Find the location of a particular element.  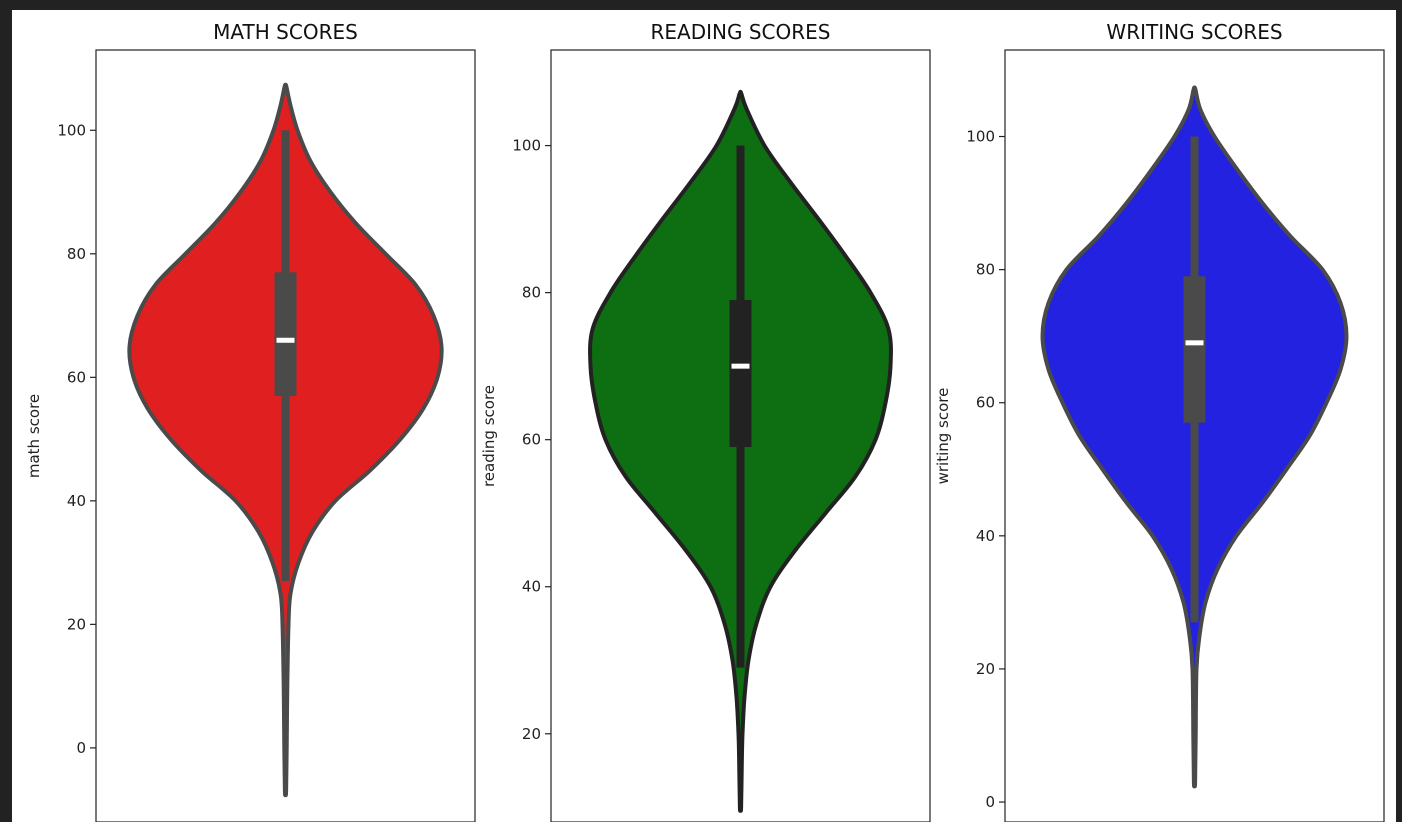

y-axis-label: math score is located at coordinates (34, 436).